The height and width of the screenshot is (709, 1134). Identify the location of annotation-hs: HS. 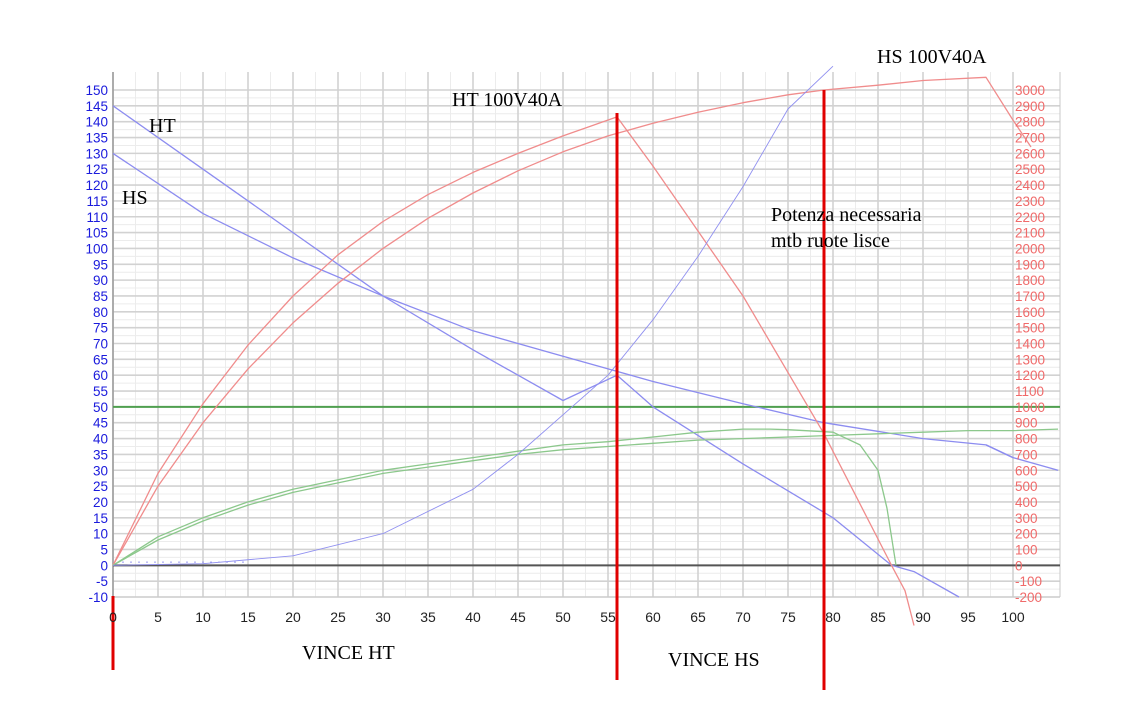
(135, 198).